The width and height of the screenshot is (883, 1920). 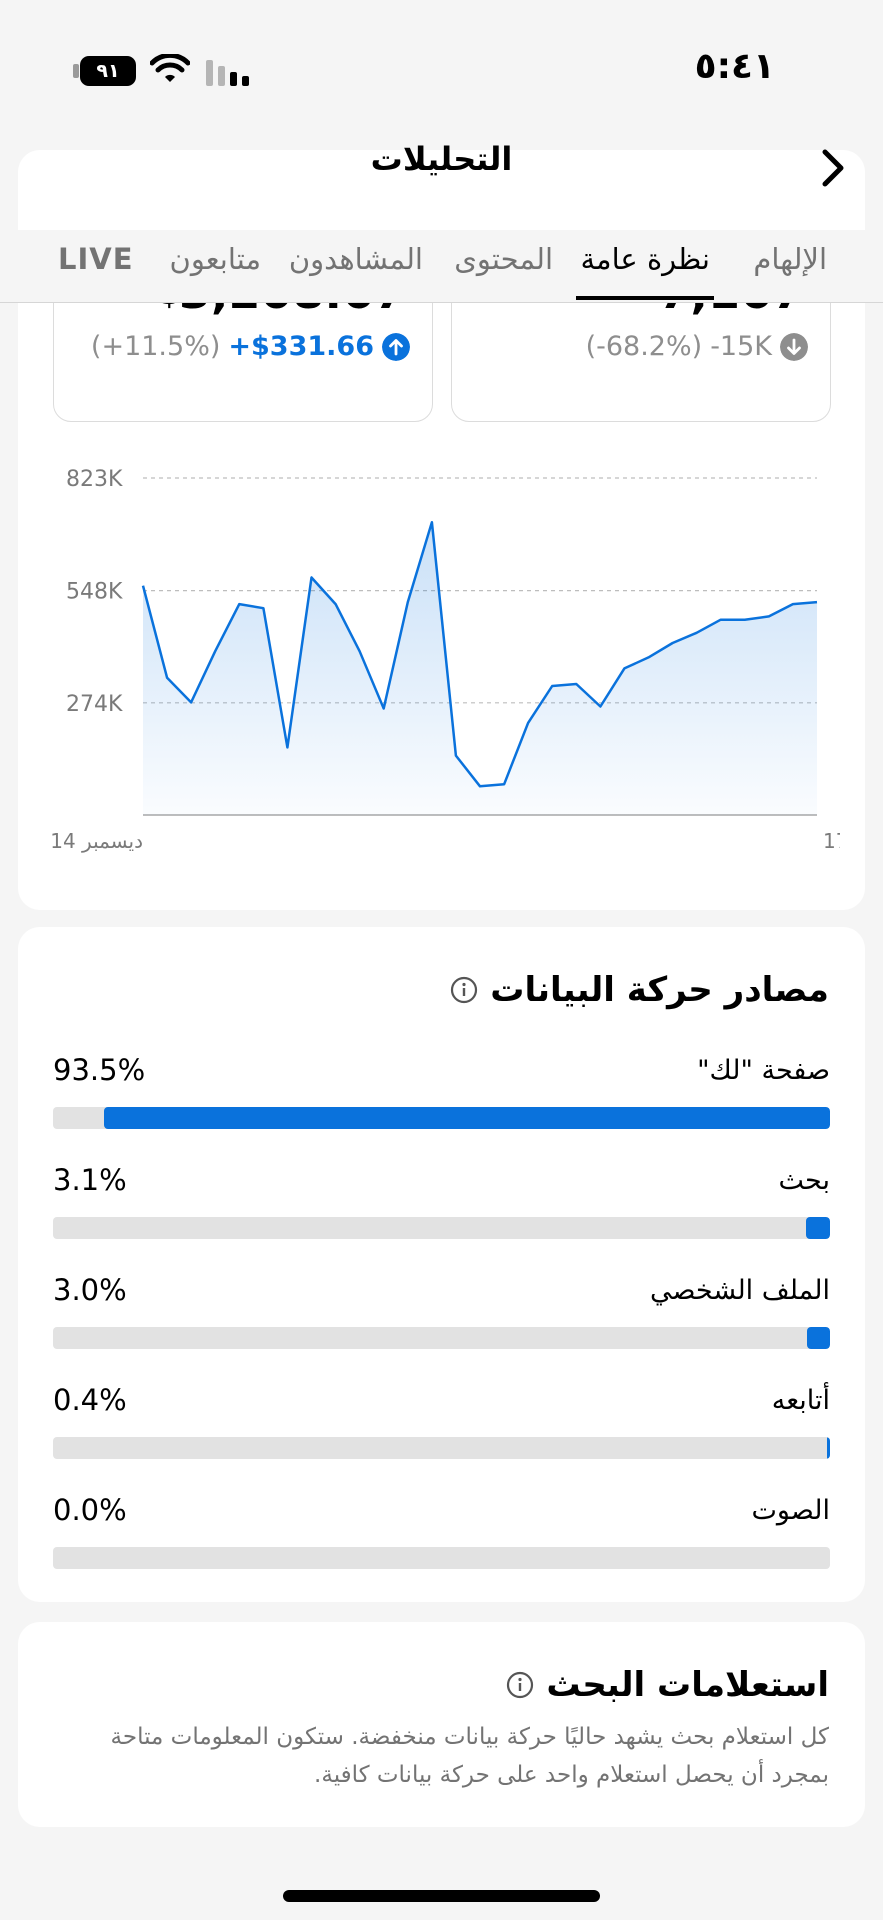 I want to click on y-tick-label: 548K, so click(x=94, y=592).